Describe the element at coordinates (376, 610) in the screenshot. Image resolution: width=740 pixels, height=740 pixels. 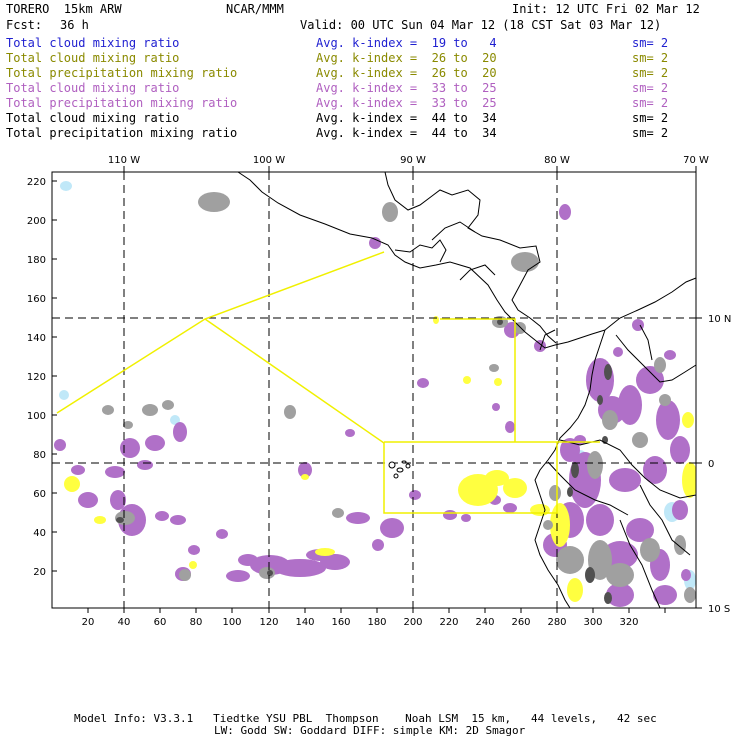
I see `bottom-ticks` at that location.